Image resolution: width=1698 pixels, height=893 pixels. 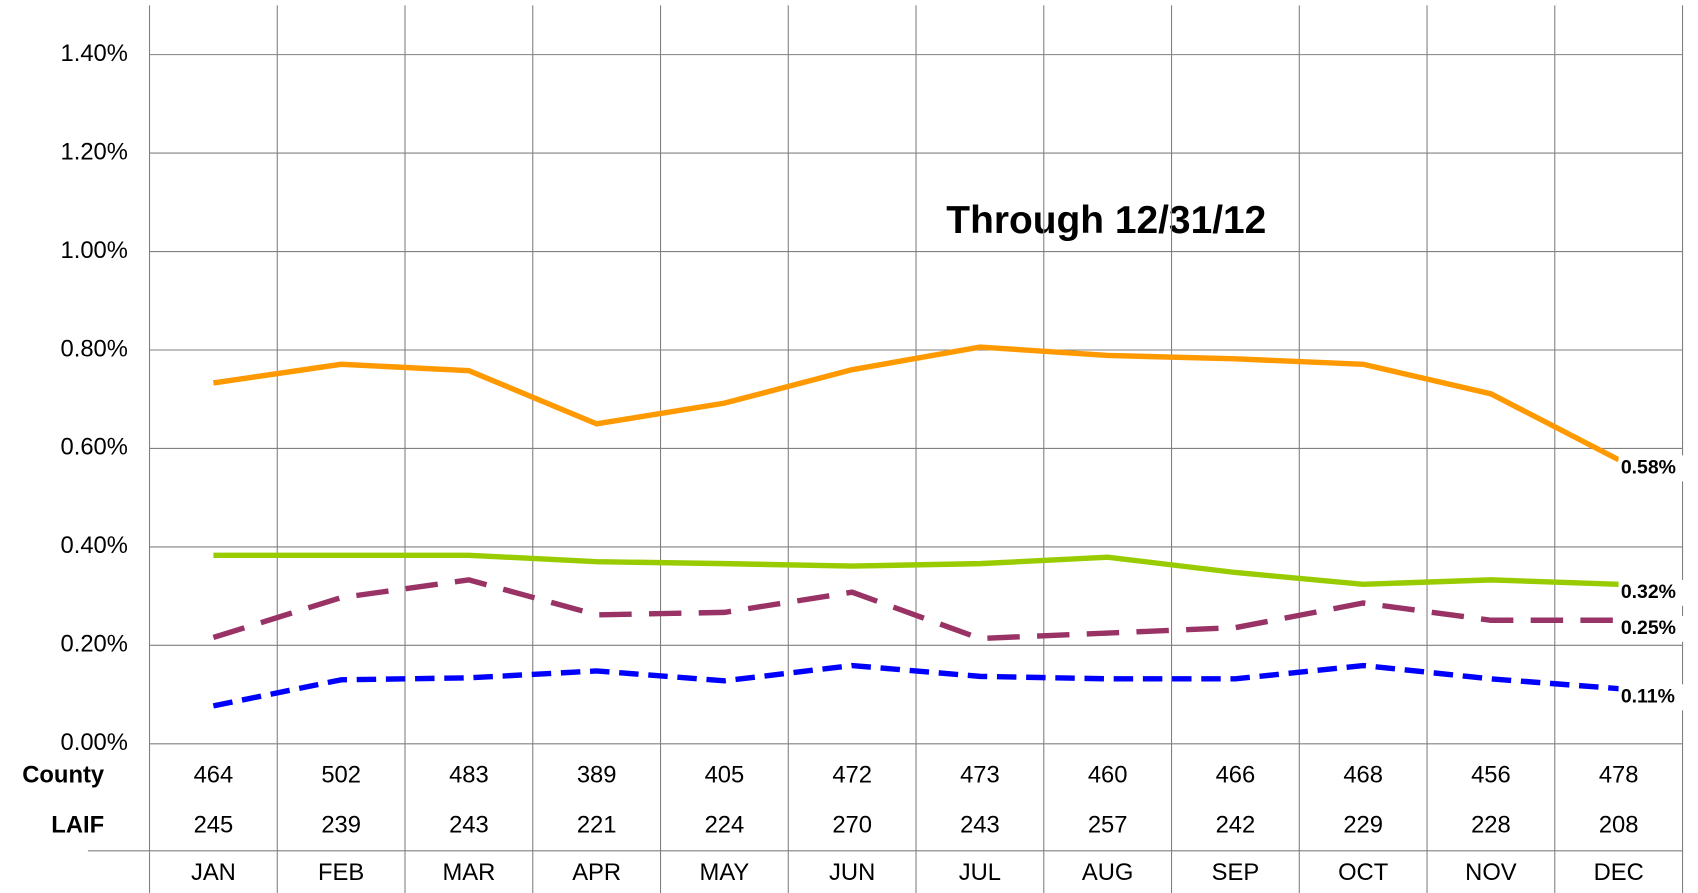 I want to click on table-cell: 478, so click(x=1619, y=775).